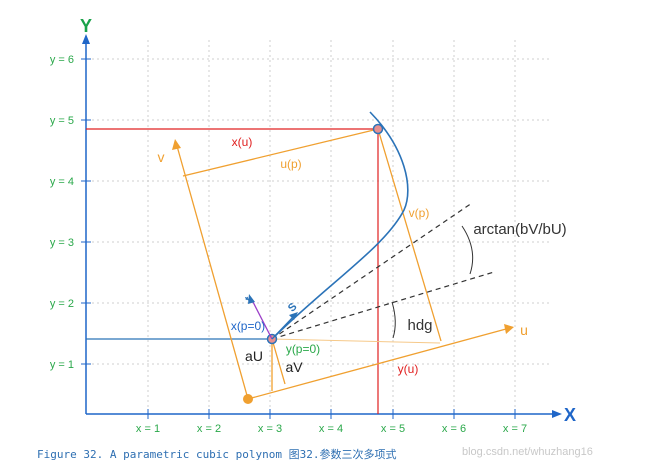 The height and width of the screenshot is (472, 658). Describe the element at coordinates (393, 320) in the screenshot. I see `hdg-angle-arc` at that location.